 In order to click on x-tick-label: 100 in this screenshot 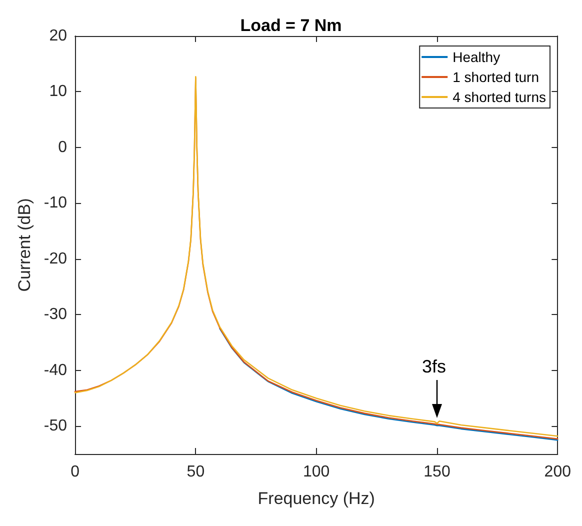, I will do `click(316, 472)`.